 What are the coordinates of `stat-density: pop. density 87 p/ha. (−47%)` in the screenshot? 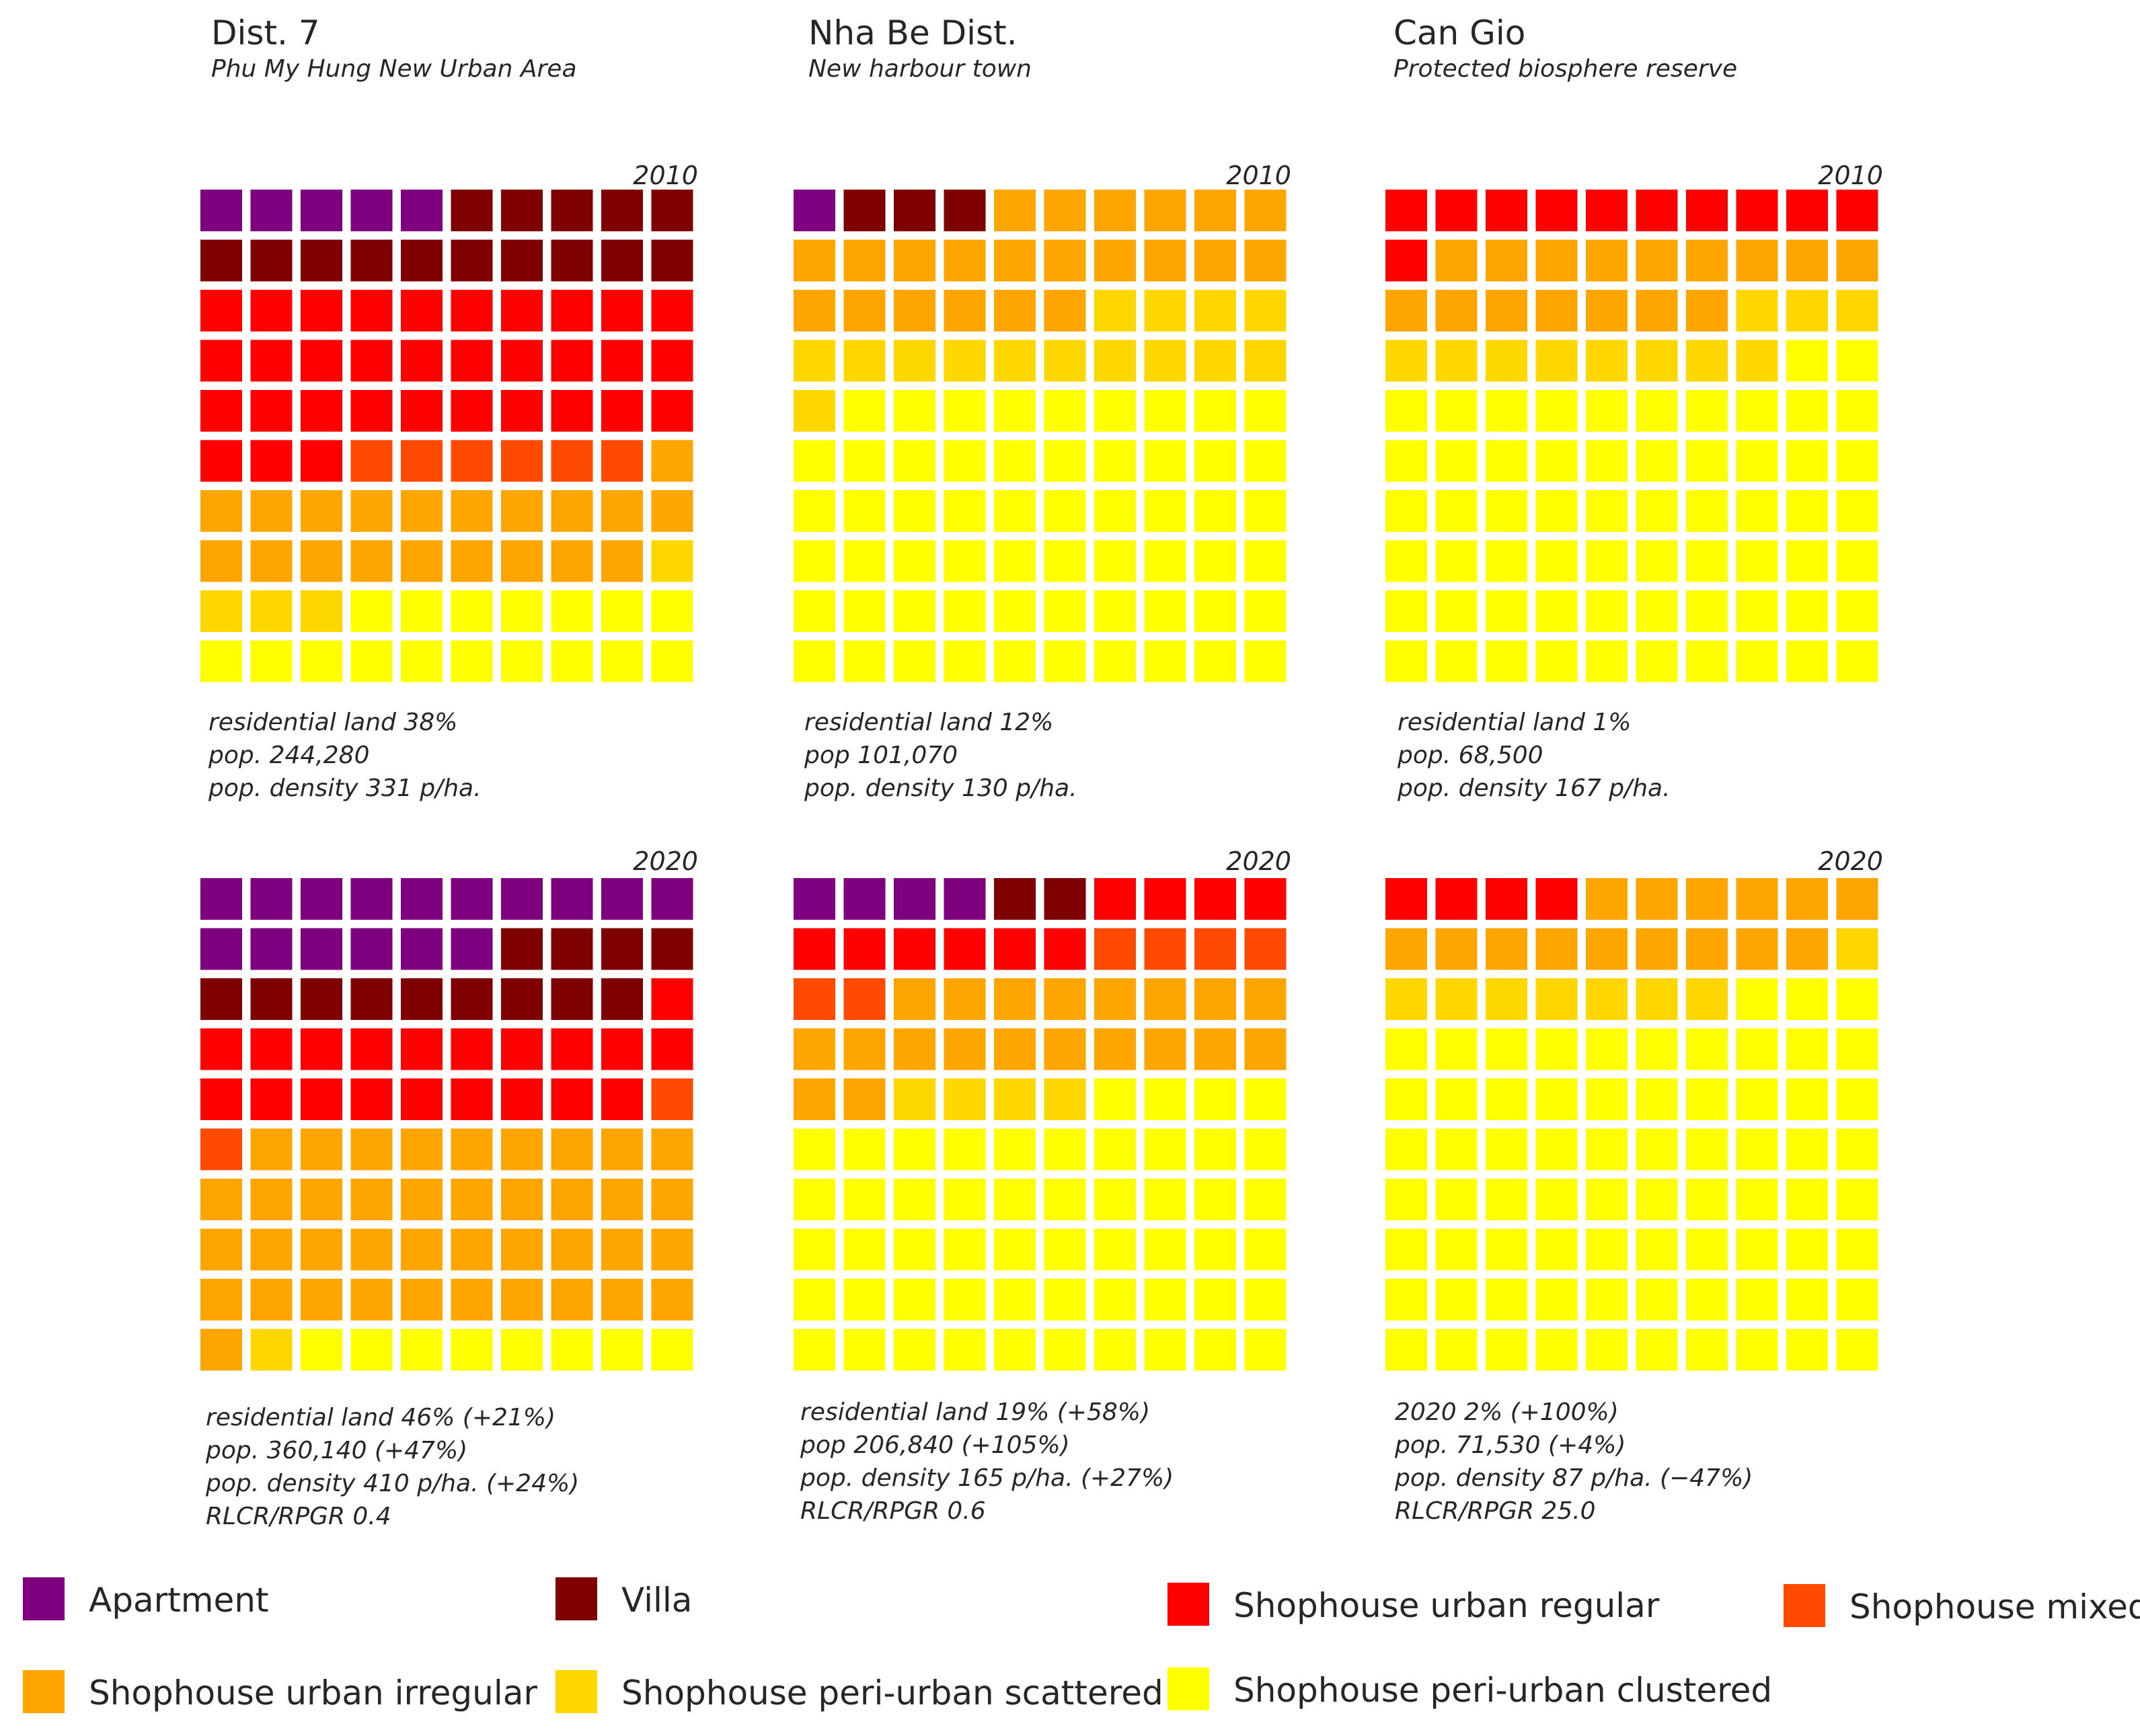 It's located at (1574, 1478).